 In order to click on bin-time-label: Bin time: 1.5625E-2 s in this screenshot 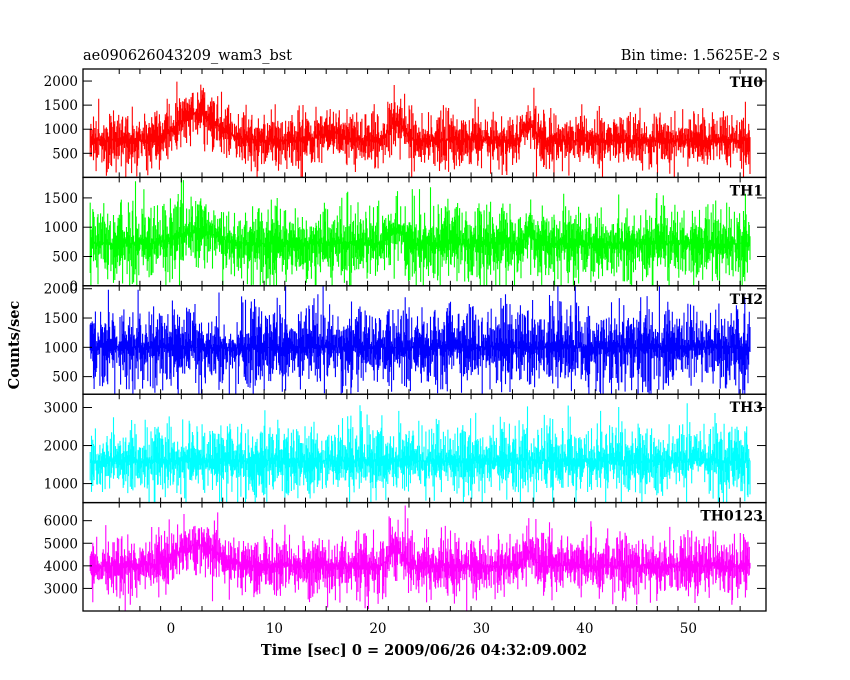, I will do `click(700, 56)`.